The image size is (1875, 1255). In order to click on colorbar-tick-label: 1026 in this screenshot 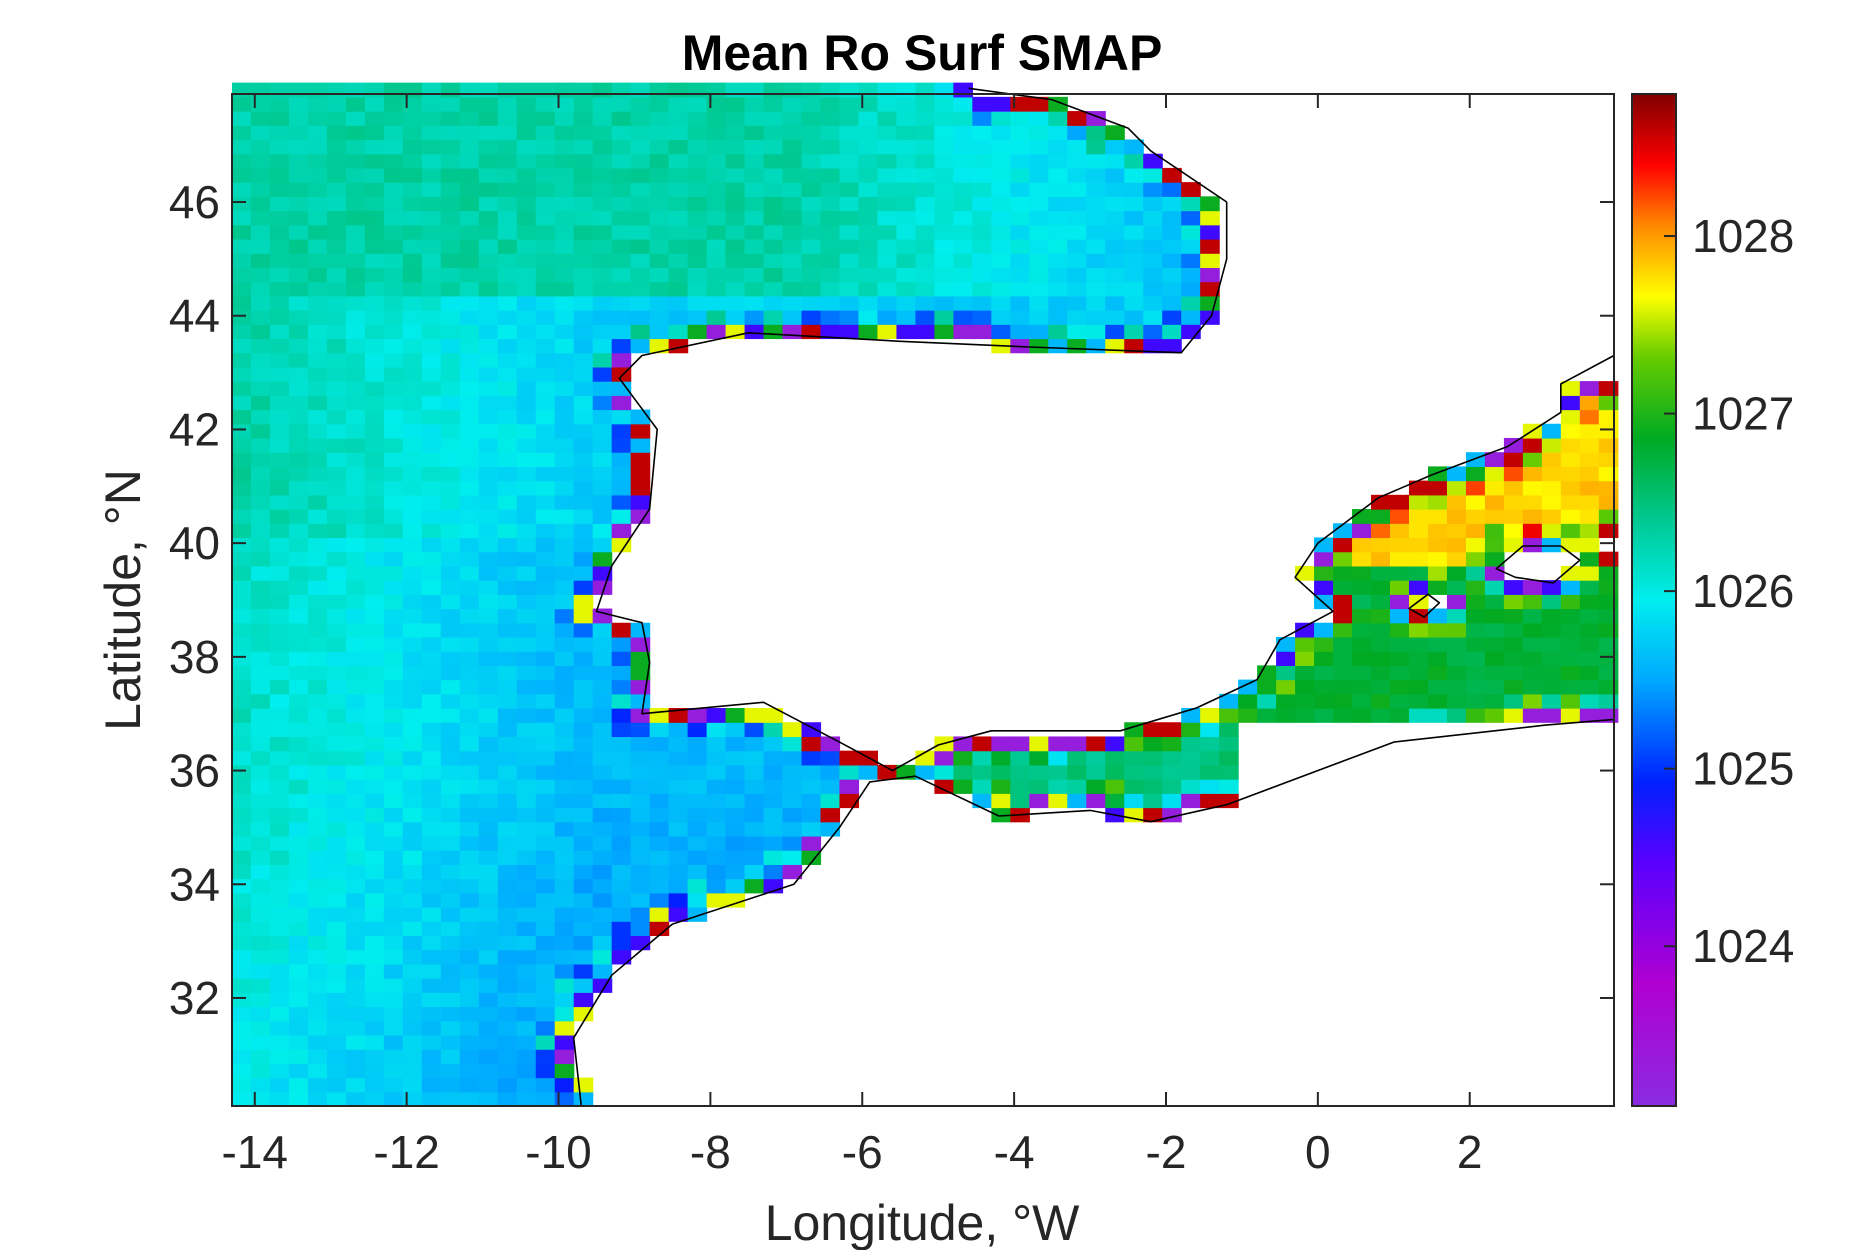, I will do `click(1743, 591)`.